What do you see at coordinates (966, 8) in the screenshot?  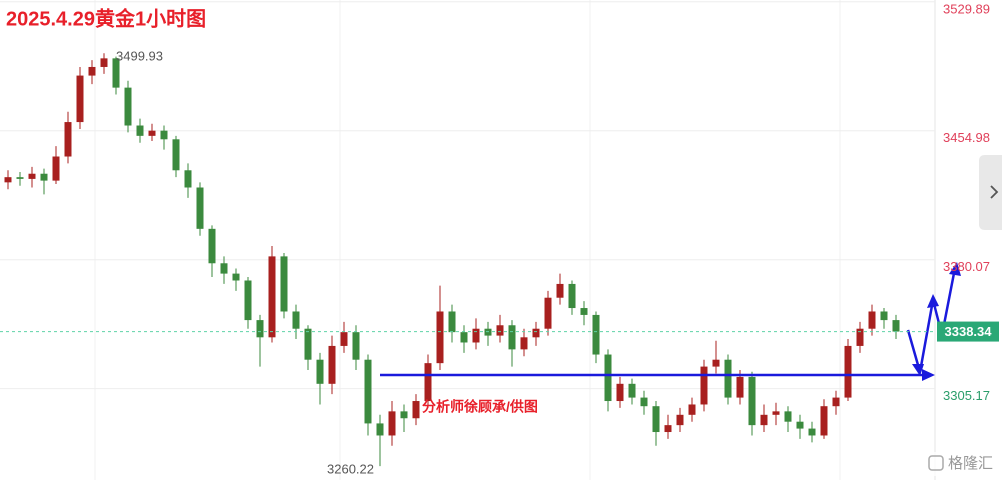 I see `y-tick-label: 3529.89` at bounding box center [966, 8].